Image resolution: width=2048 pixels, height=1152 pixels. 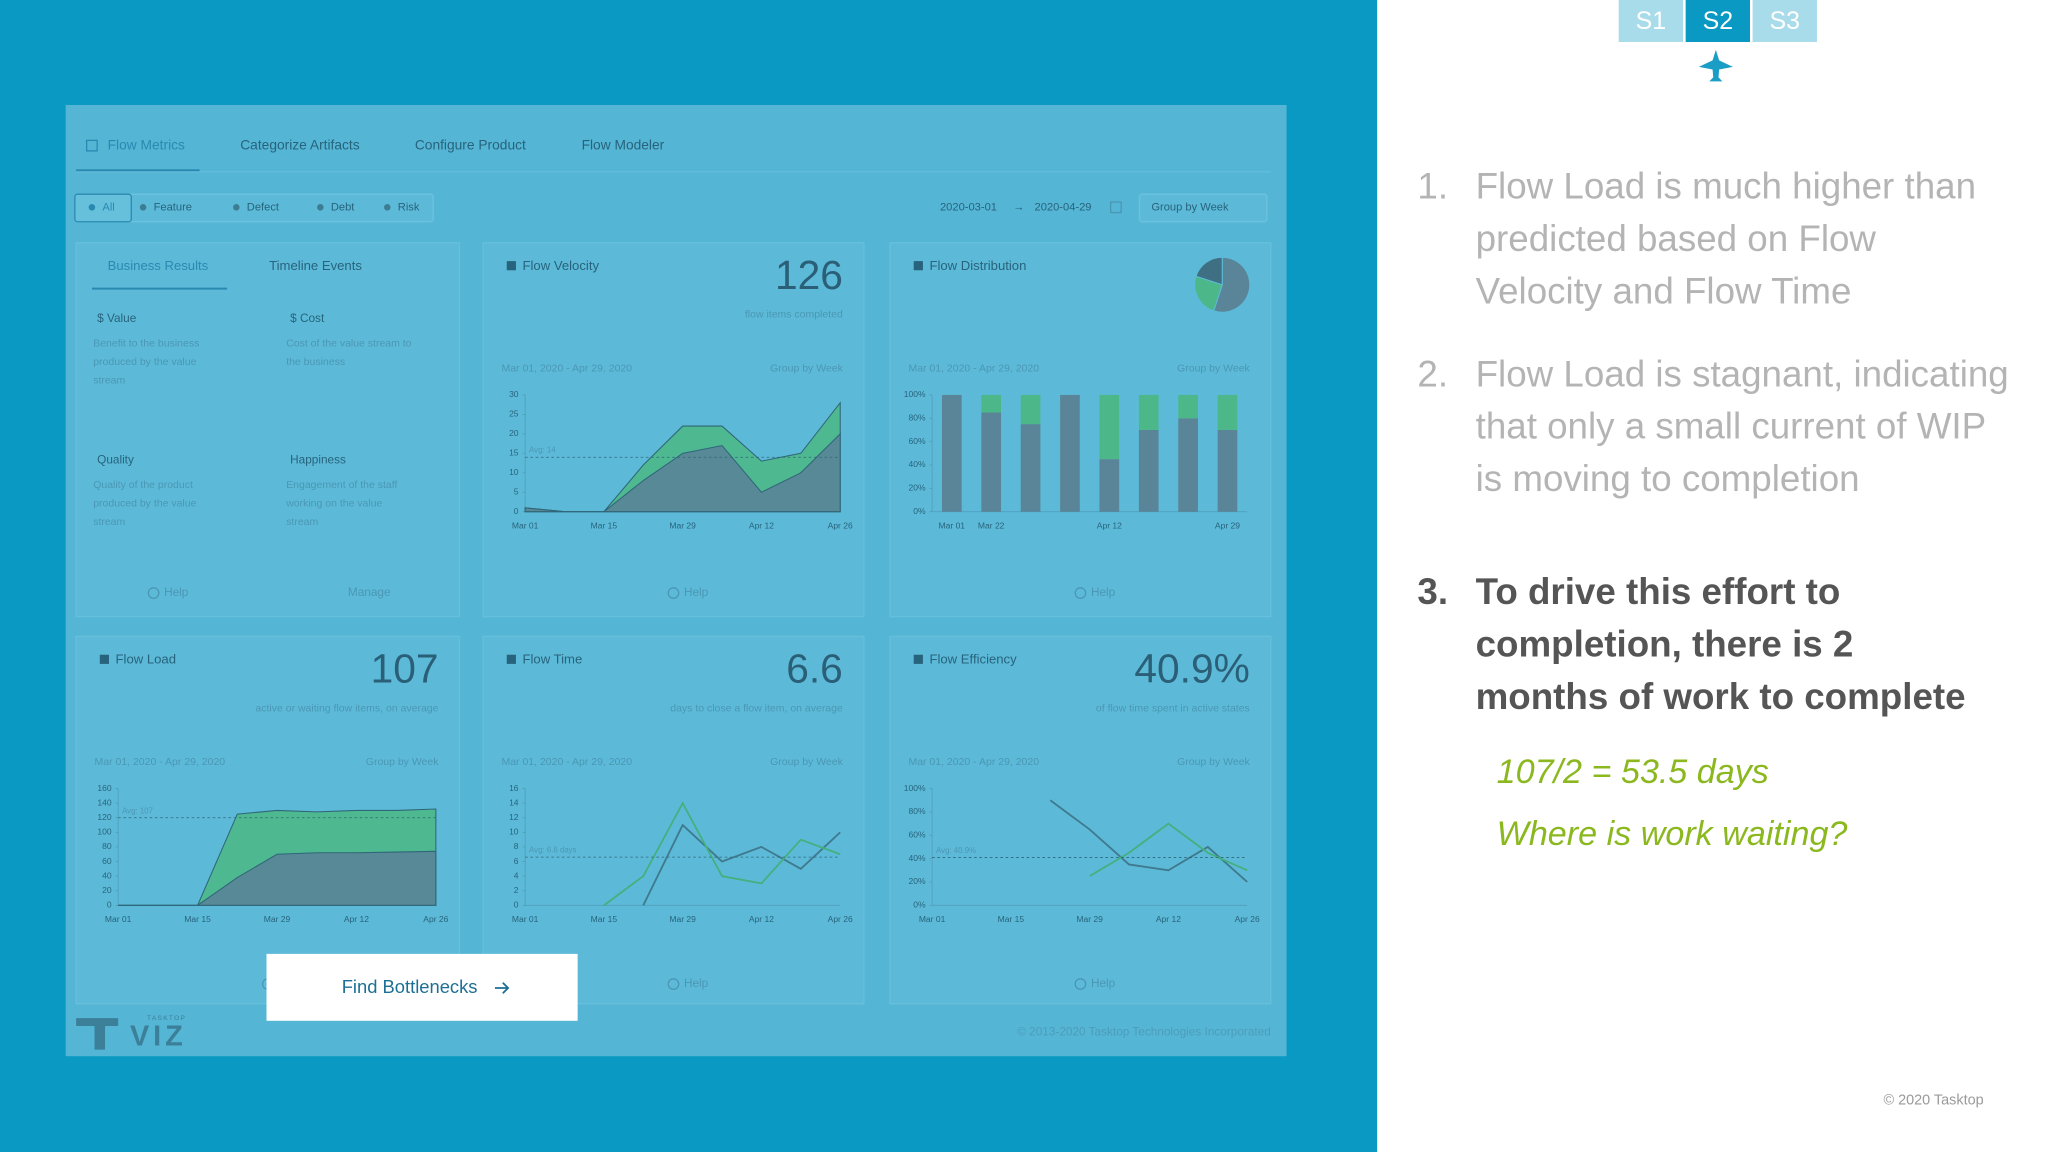 I want to click on business-tab: Timeline Events, so click(x=315, y=265).